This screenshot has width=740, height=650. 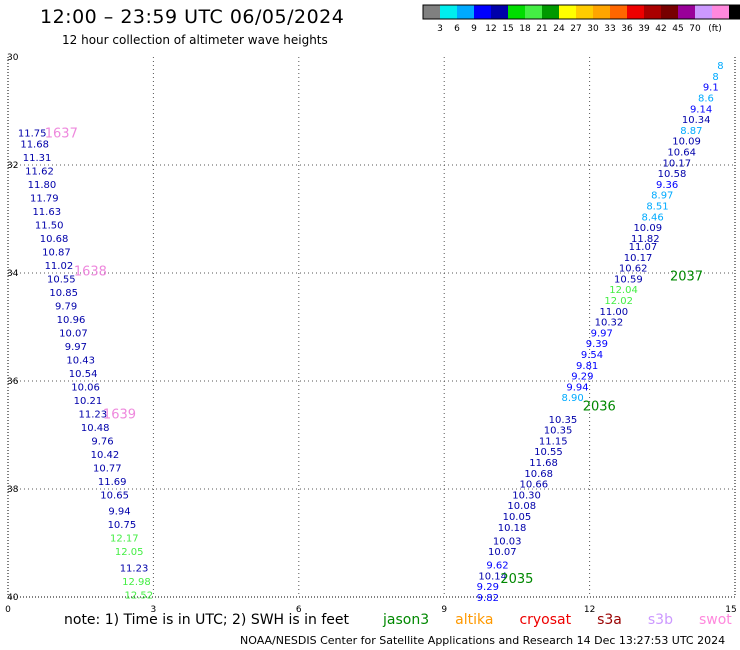 I want to click on wave-height-value: 10.96, so click(x=71, y=320).